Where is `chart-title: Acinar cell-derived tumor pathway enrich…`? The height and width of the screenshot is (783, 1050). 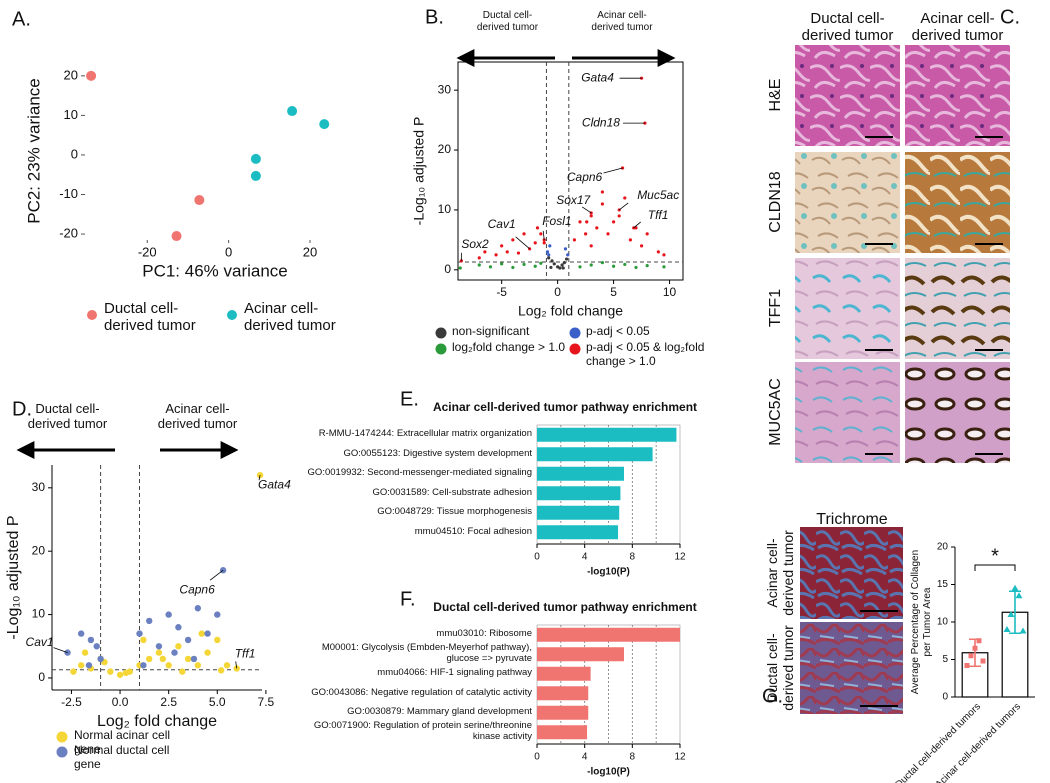 chart-title: Acinar cell-derived tumor pathway enrich… is located at coordinates (565, 407).